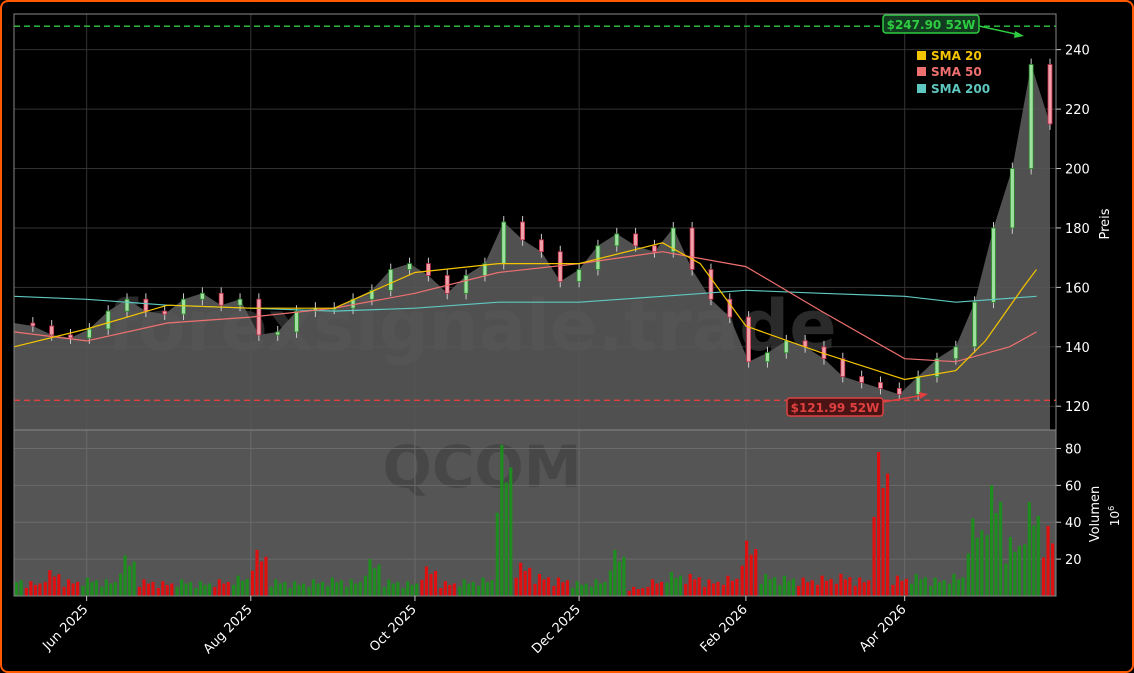 This screenshot has height=673, width=1134. What do you see at coordinates (903, 398) in the screenshot?
I see `52w-low-arrow` at bounding box center [903, 398].